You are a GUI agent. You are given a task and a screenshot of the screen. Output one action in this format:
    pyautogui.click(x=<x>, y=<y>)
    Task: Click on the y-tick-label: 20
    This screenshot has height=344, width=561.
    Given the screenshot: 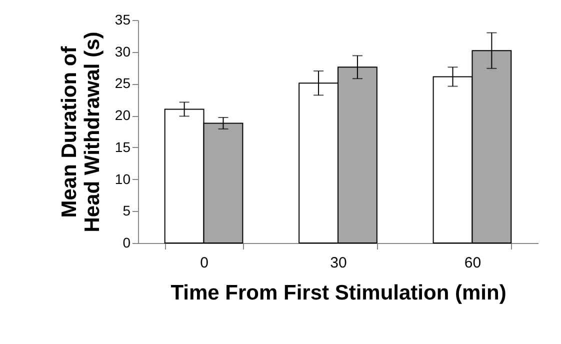 What is the action you would take?
    pyautogui.click(x=122, y=115)
    